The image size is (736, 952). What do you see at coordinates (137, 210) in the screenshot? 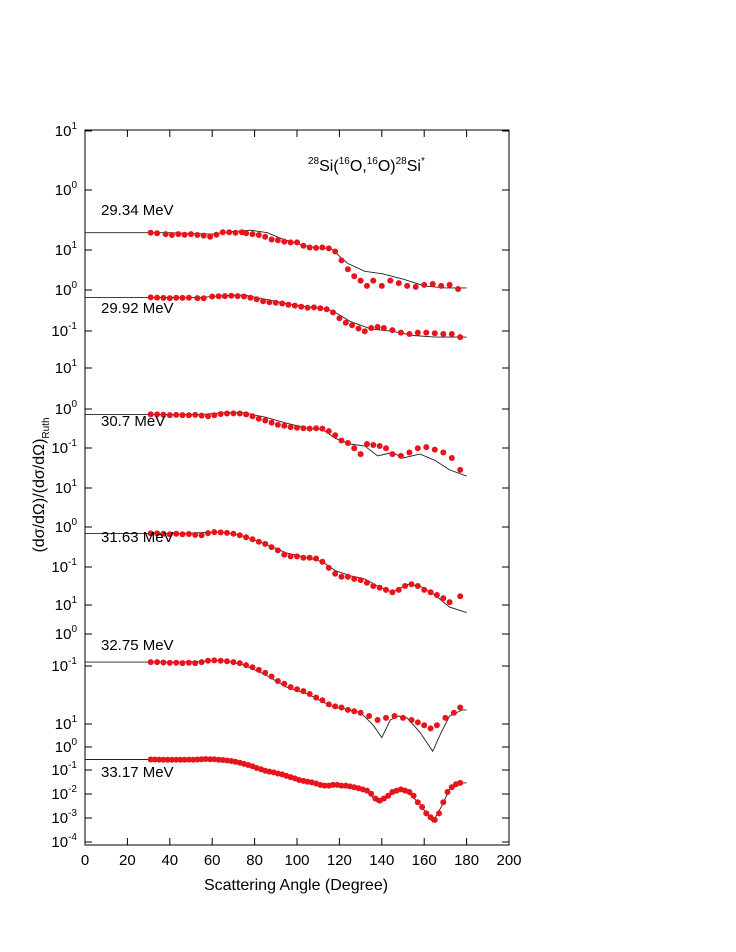
I see `energy-label: 29.34 MeV` at bounding box center [137, 210].